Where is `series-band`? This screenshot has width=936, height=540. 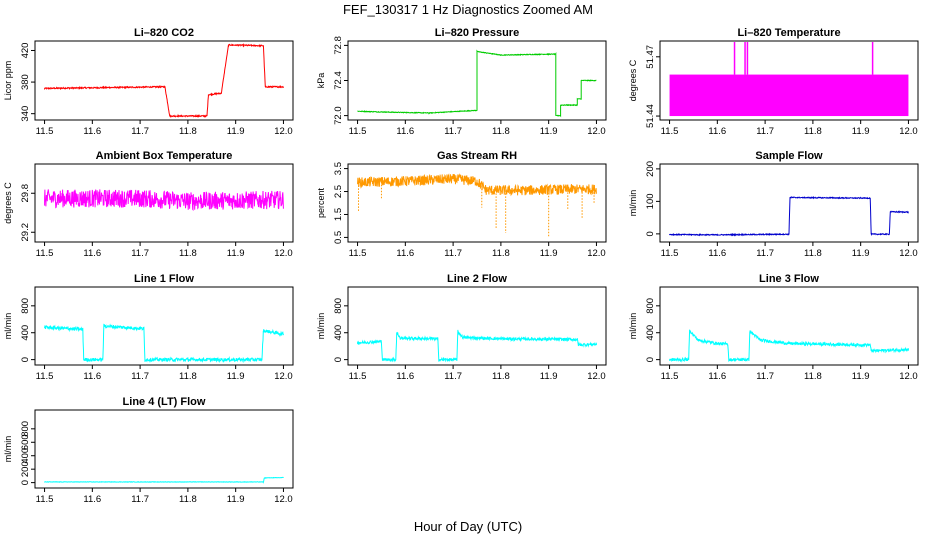
series-band is located at coordinates (789, 95).